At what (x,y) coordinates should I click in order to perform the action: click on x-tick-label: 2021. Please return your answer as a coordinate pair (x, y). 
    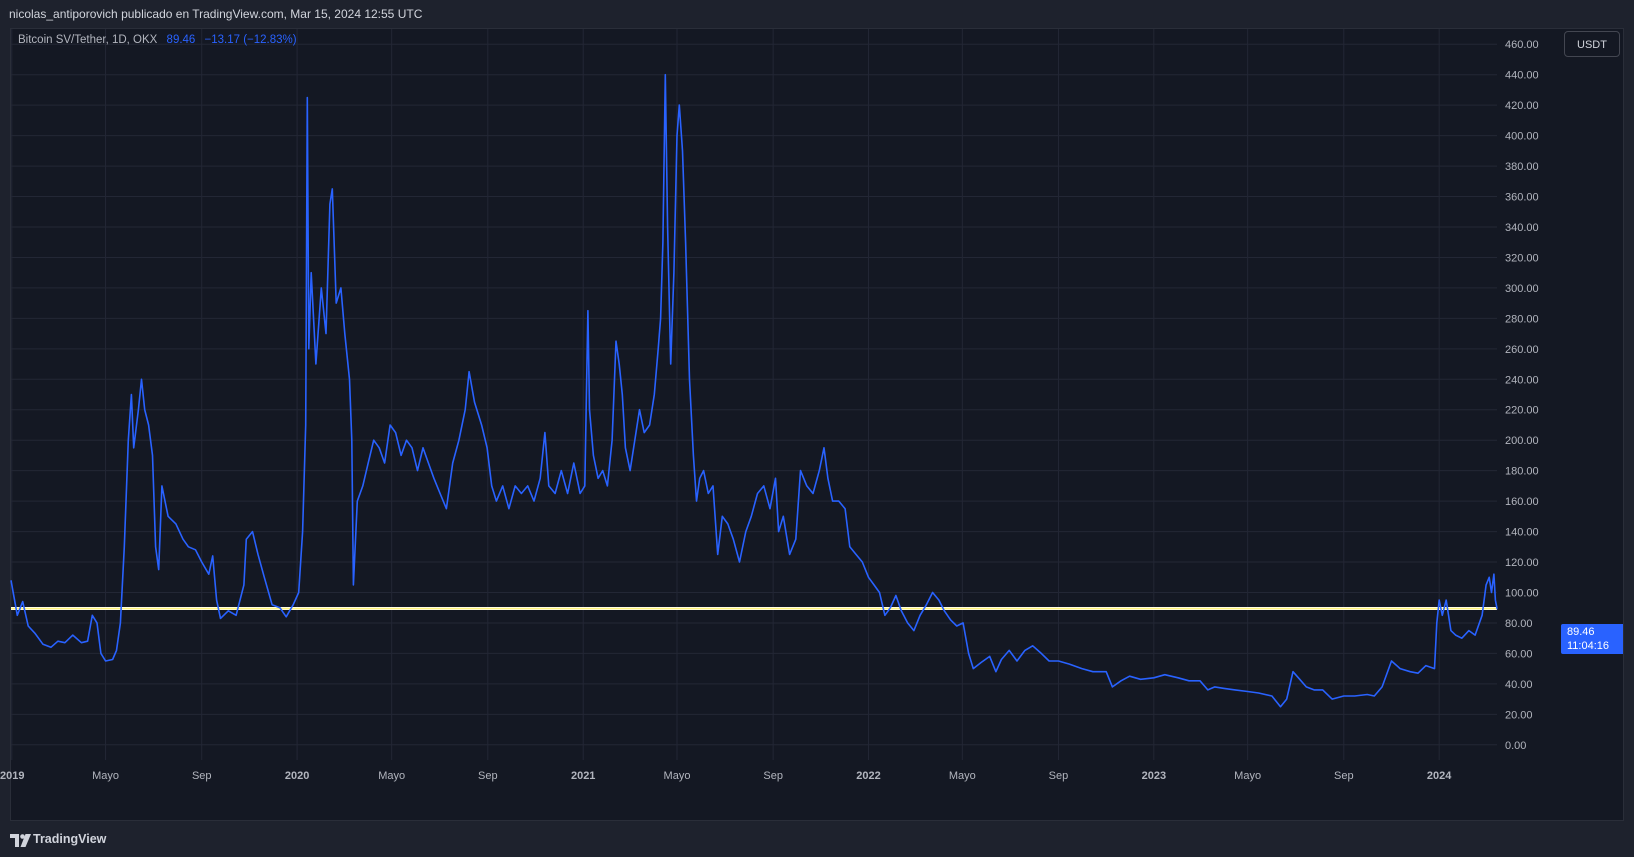
    Looking at the image, I should click on (583, 776).